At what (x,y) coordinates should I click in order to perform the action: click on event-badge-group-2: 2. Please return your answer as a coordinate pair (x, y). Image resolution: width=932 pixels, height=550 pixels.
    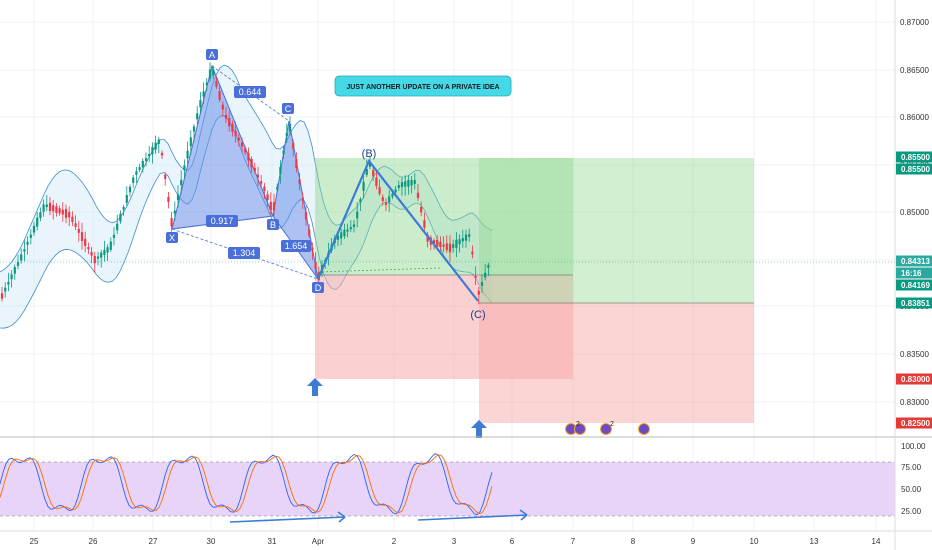
    Looking at the image, I should click on (607, 428).